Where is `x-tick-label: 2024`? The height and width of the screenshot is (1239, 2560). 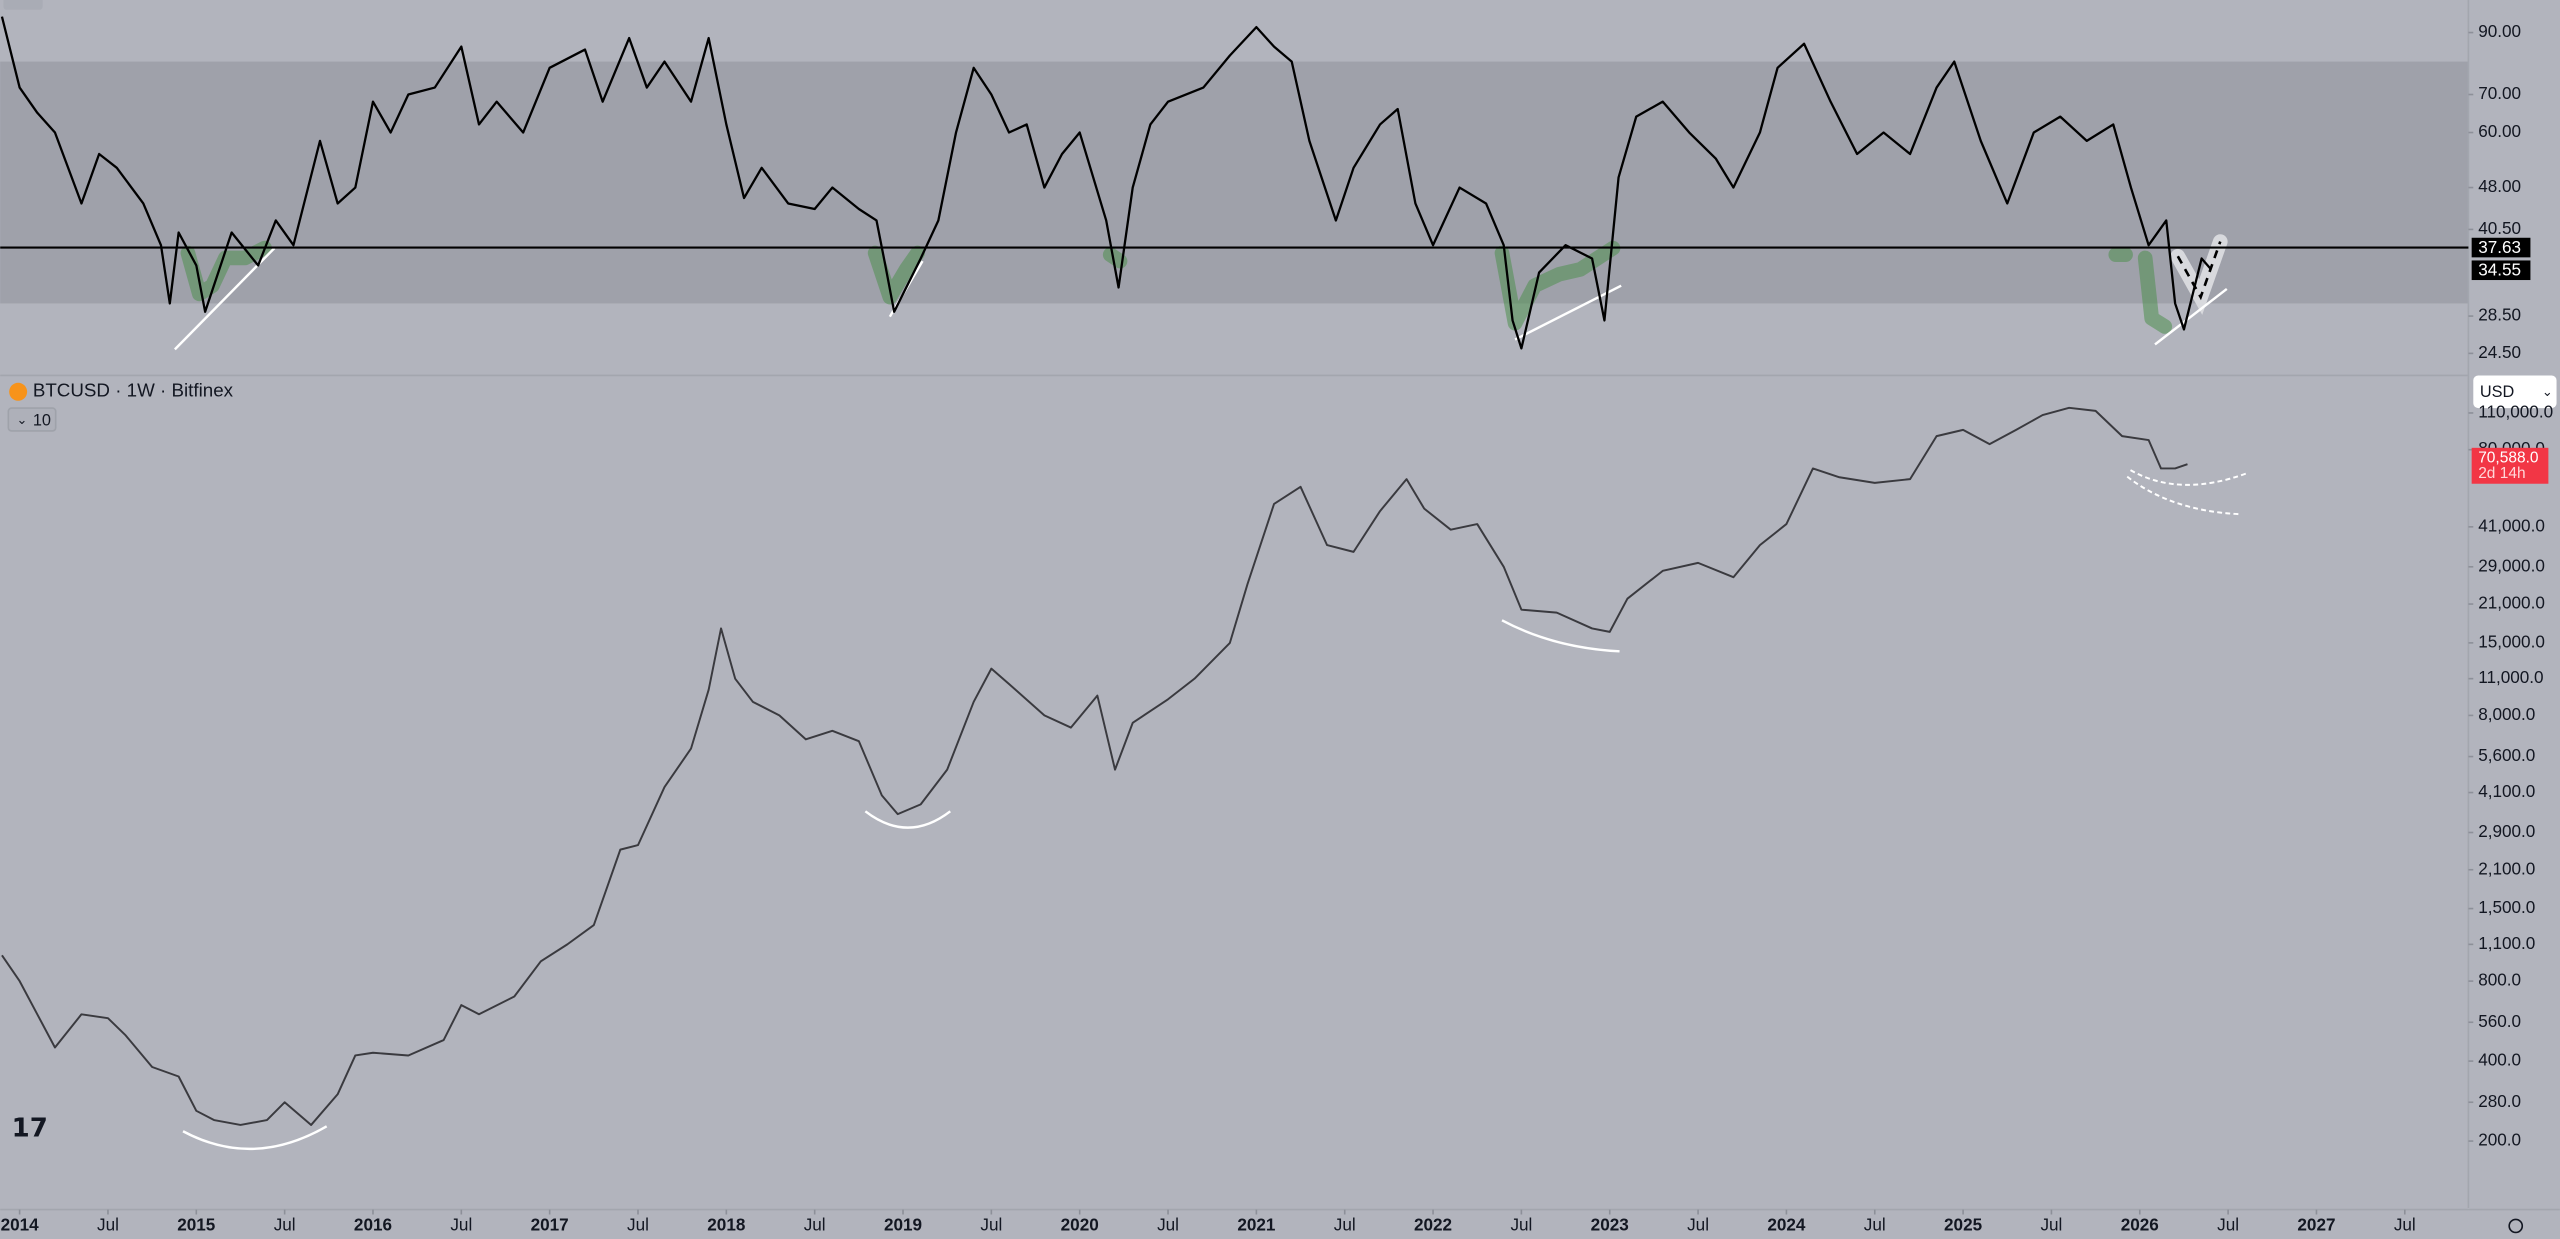 x-tick-label: 2024 is located at coordinates (1786, 1224).